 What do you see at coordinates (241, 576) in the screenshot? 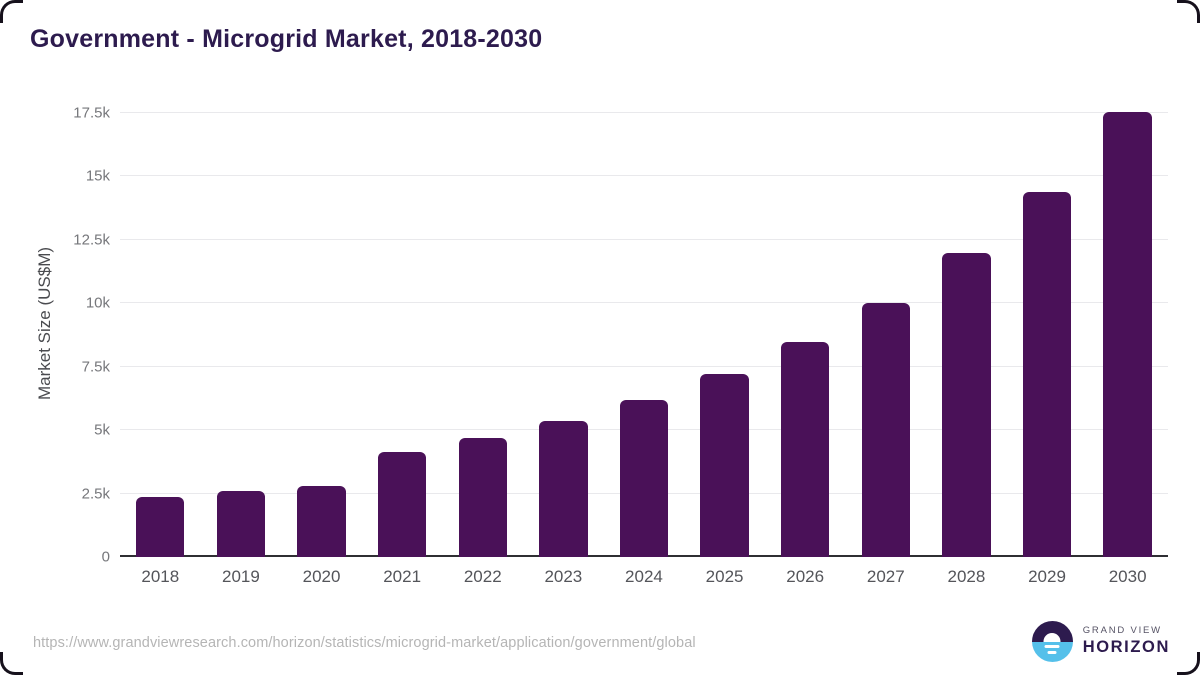
I see `x-tick-label-2019: 2019` at bounding box center [241, 576].